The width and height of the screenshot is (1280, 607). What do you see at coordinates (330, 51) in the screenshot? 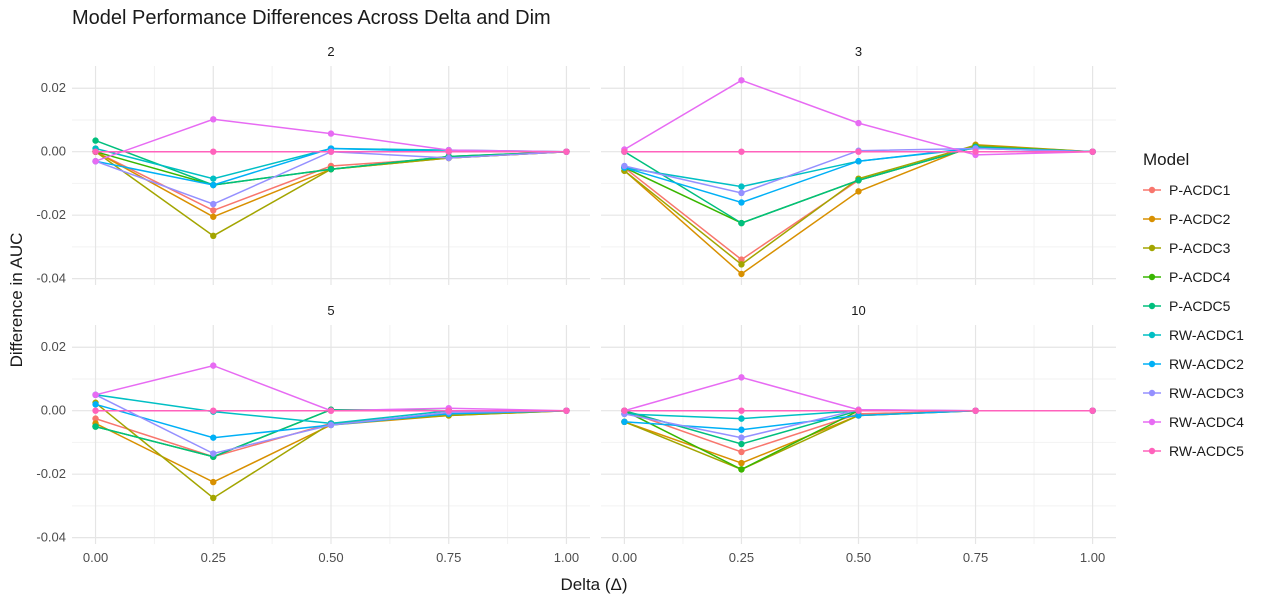
I see `facet-strip-label: 2` at bounding box center [330, 51].